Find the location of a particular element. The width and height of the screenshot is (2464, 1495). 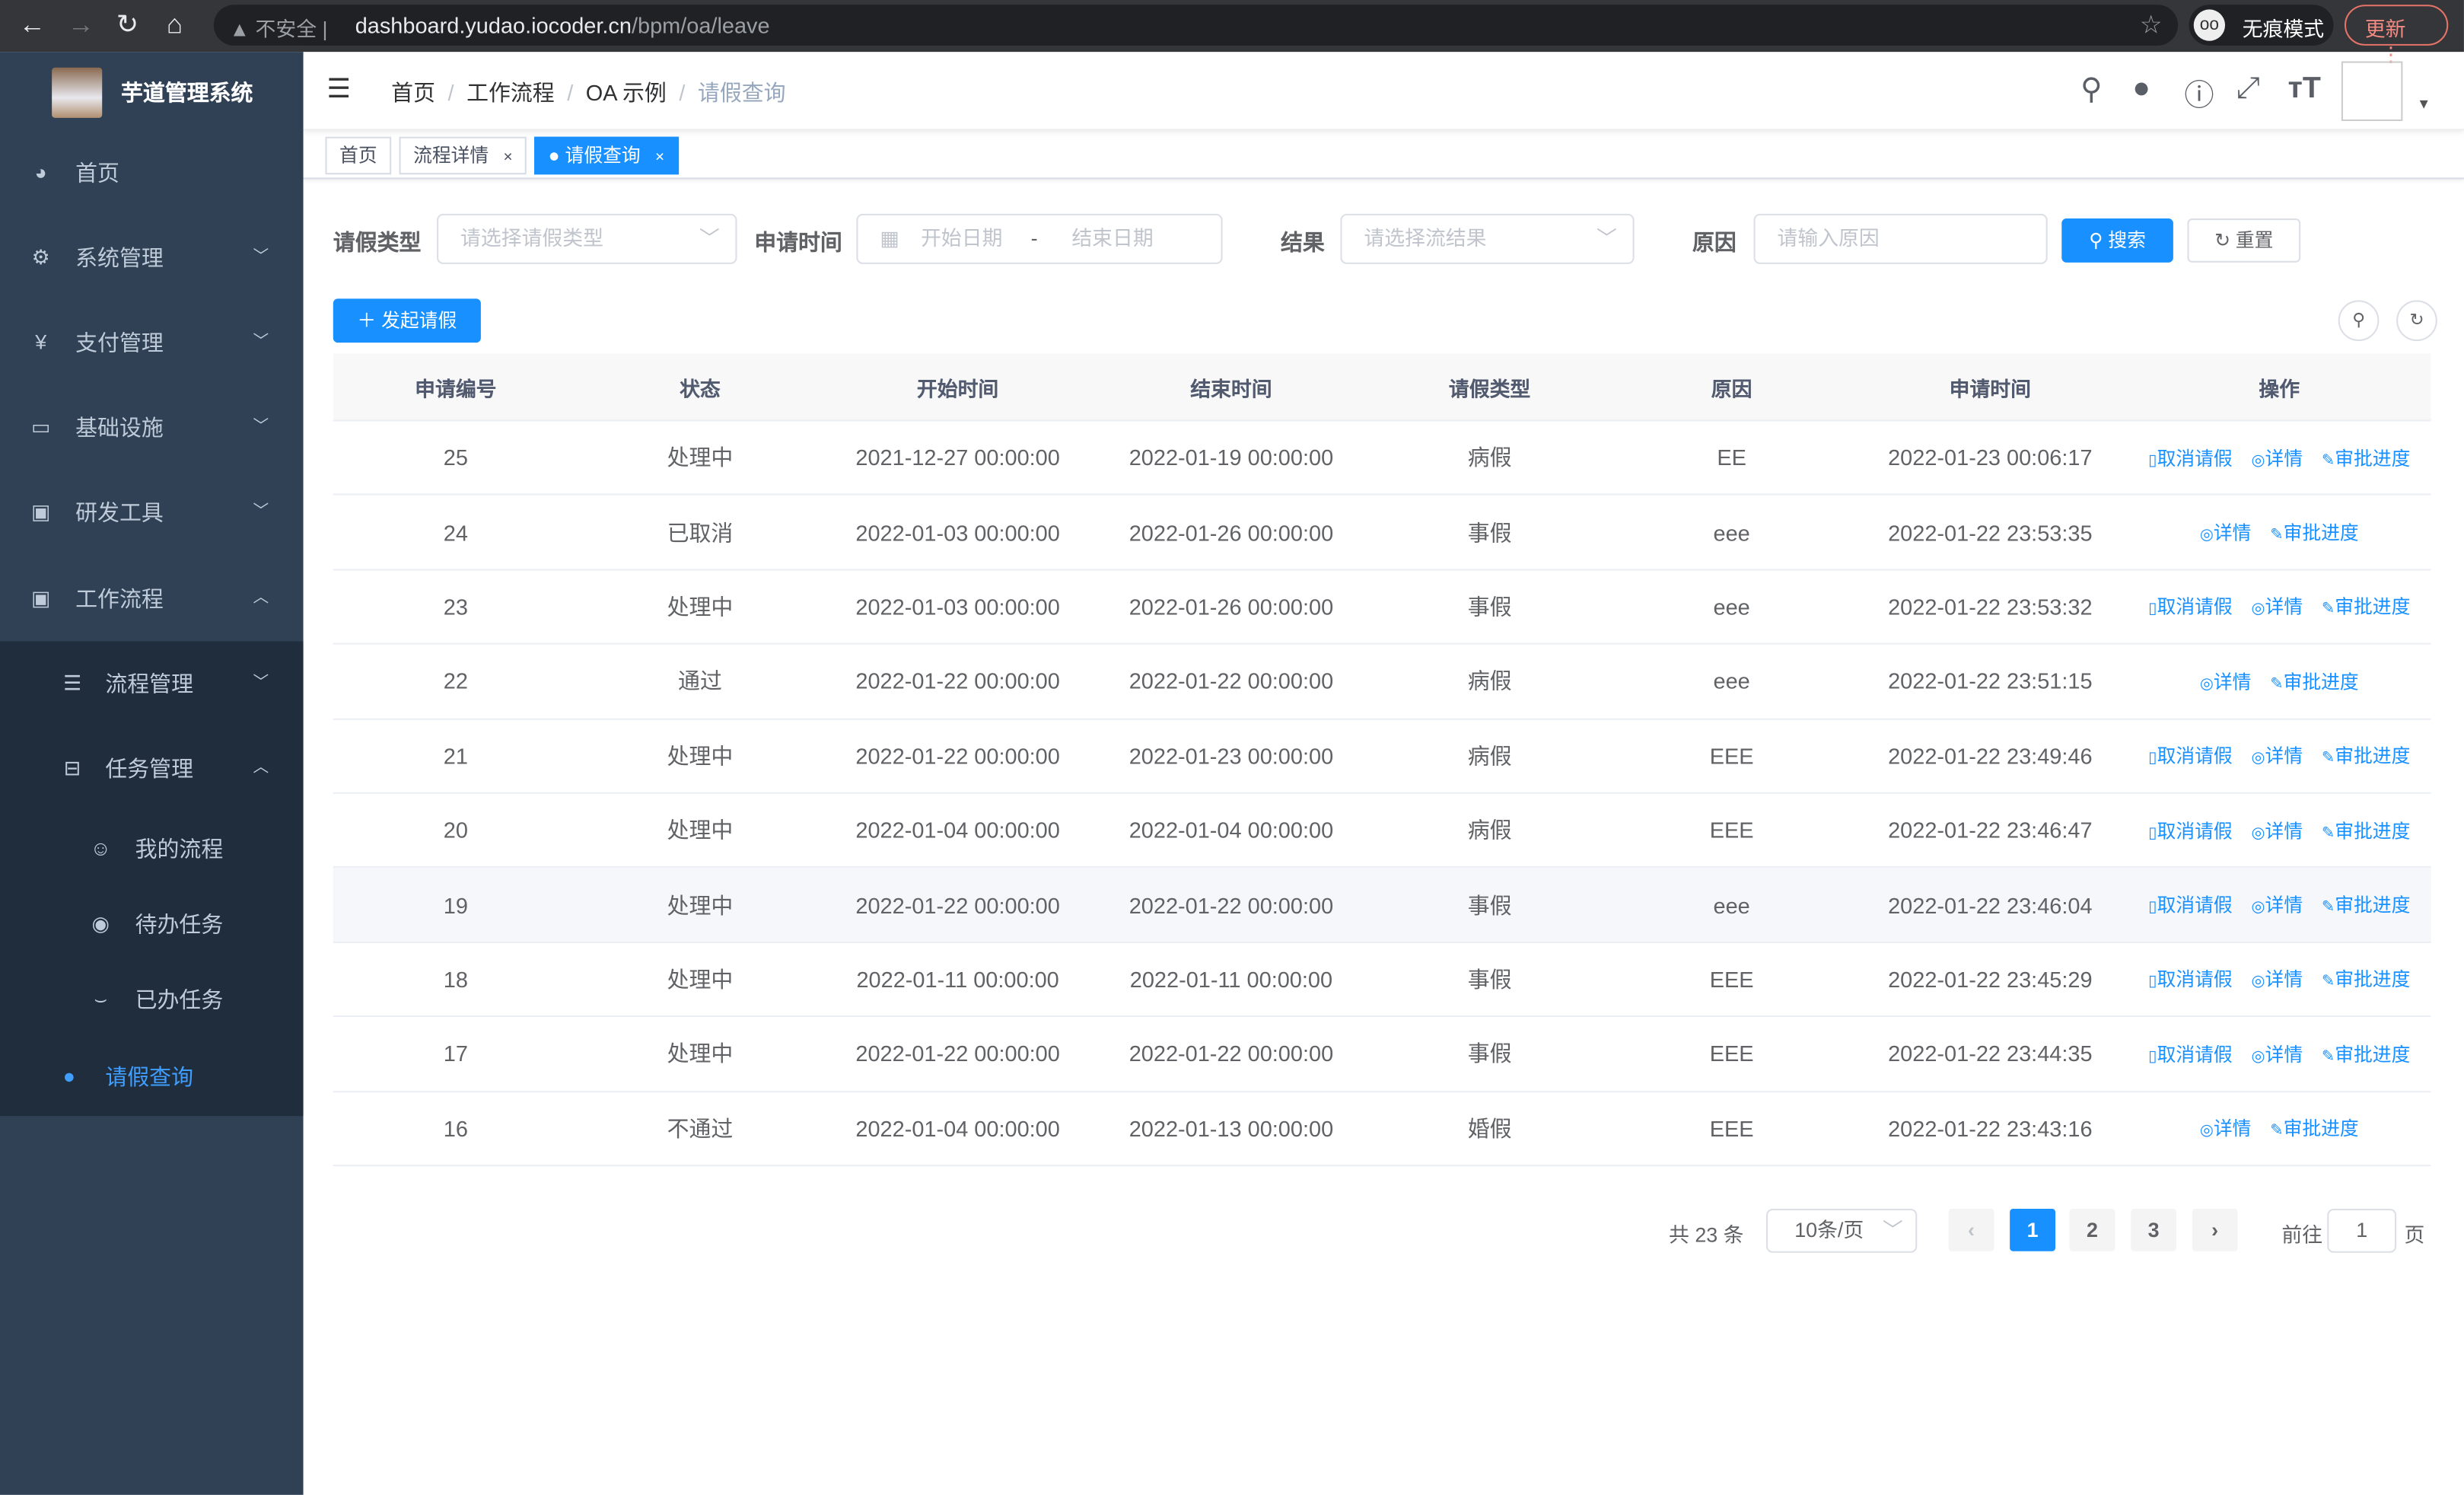

hamburger-icon: ☰ is located at coordinates (339, 89).